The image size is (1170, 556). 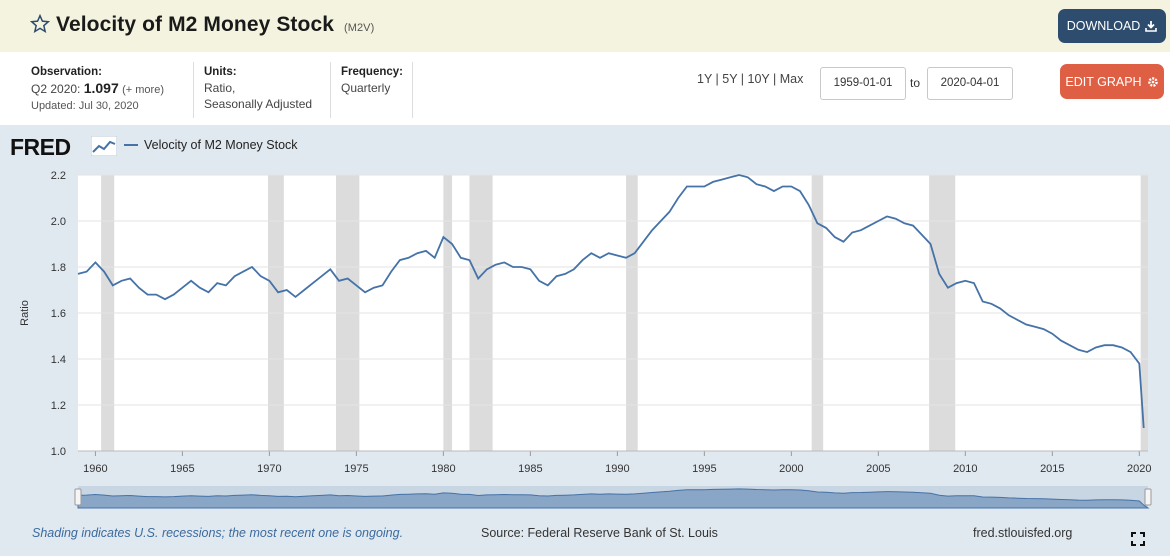 What do you see at coordinates (95, 469) in the screenshot?
I see `x-tick-label: 1960` at bounding box center [95, 469].